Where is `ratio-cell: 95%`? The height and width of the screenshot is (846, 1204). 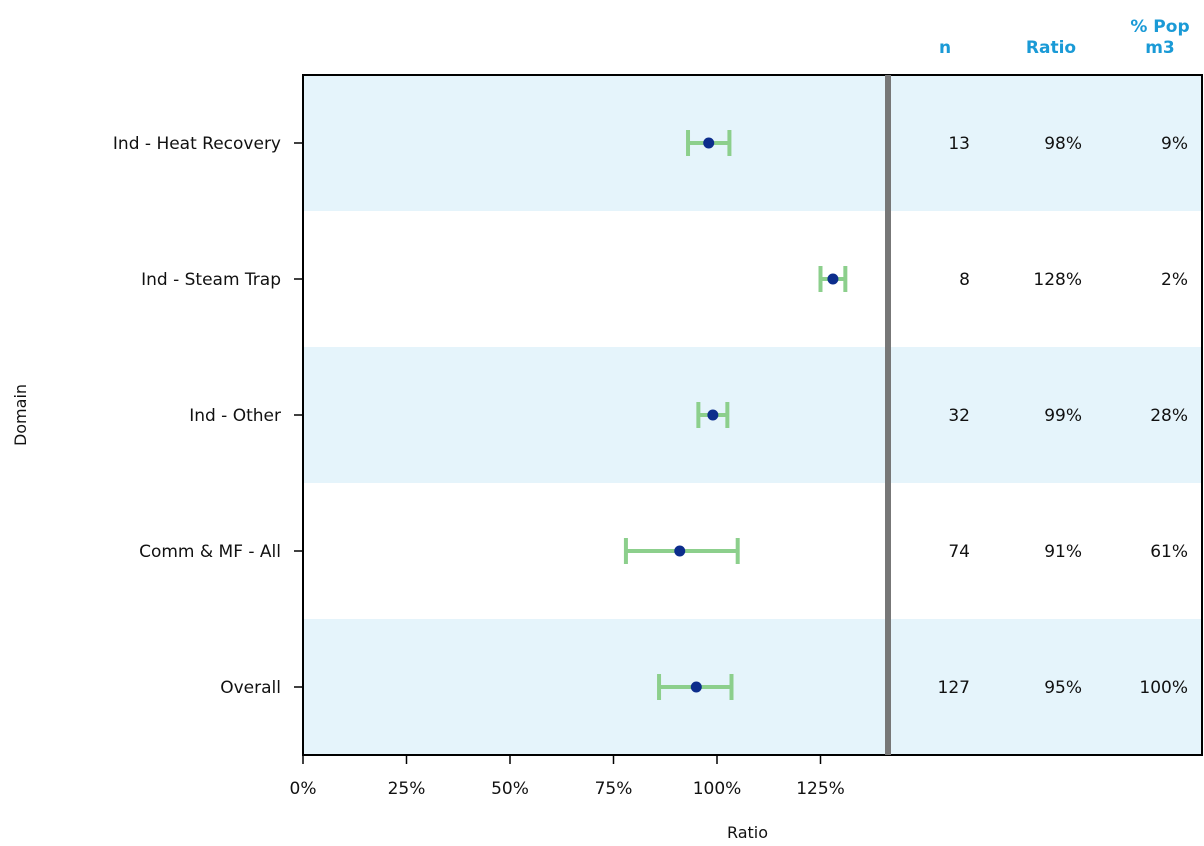 ratio-cell: 95% is located at coordinates (1063, 688).